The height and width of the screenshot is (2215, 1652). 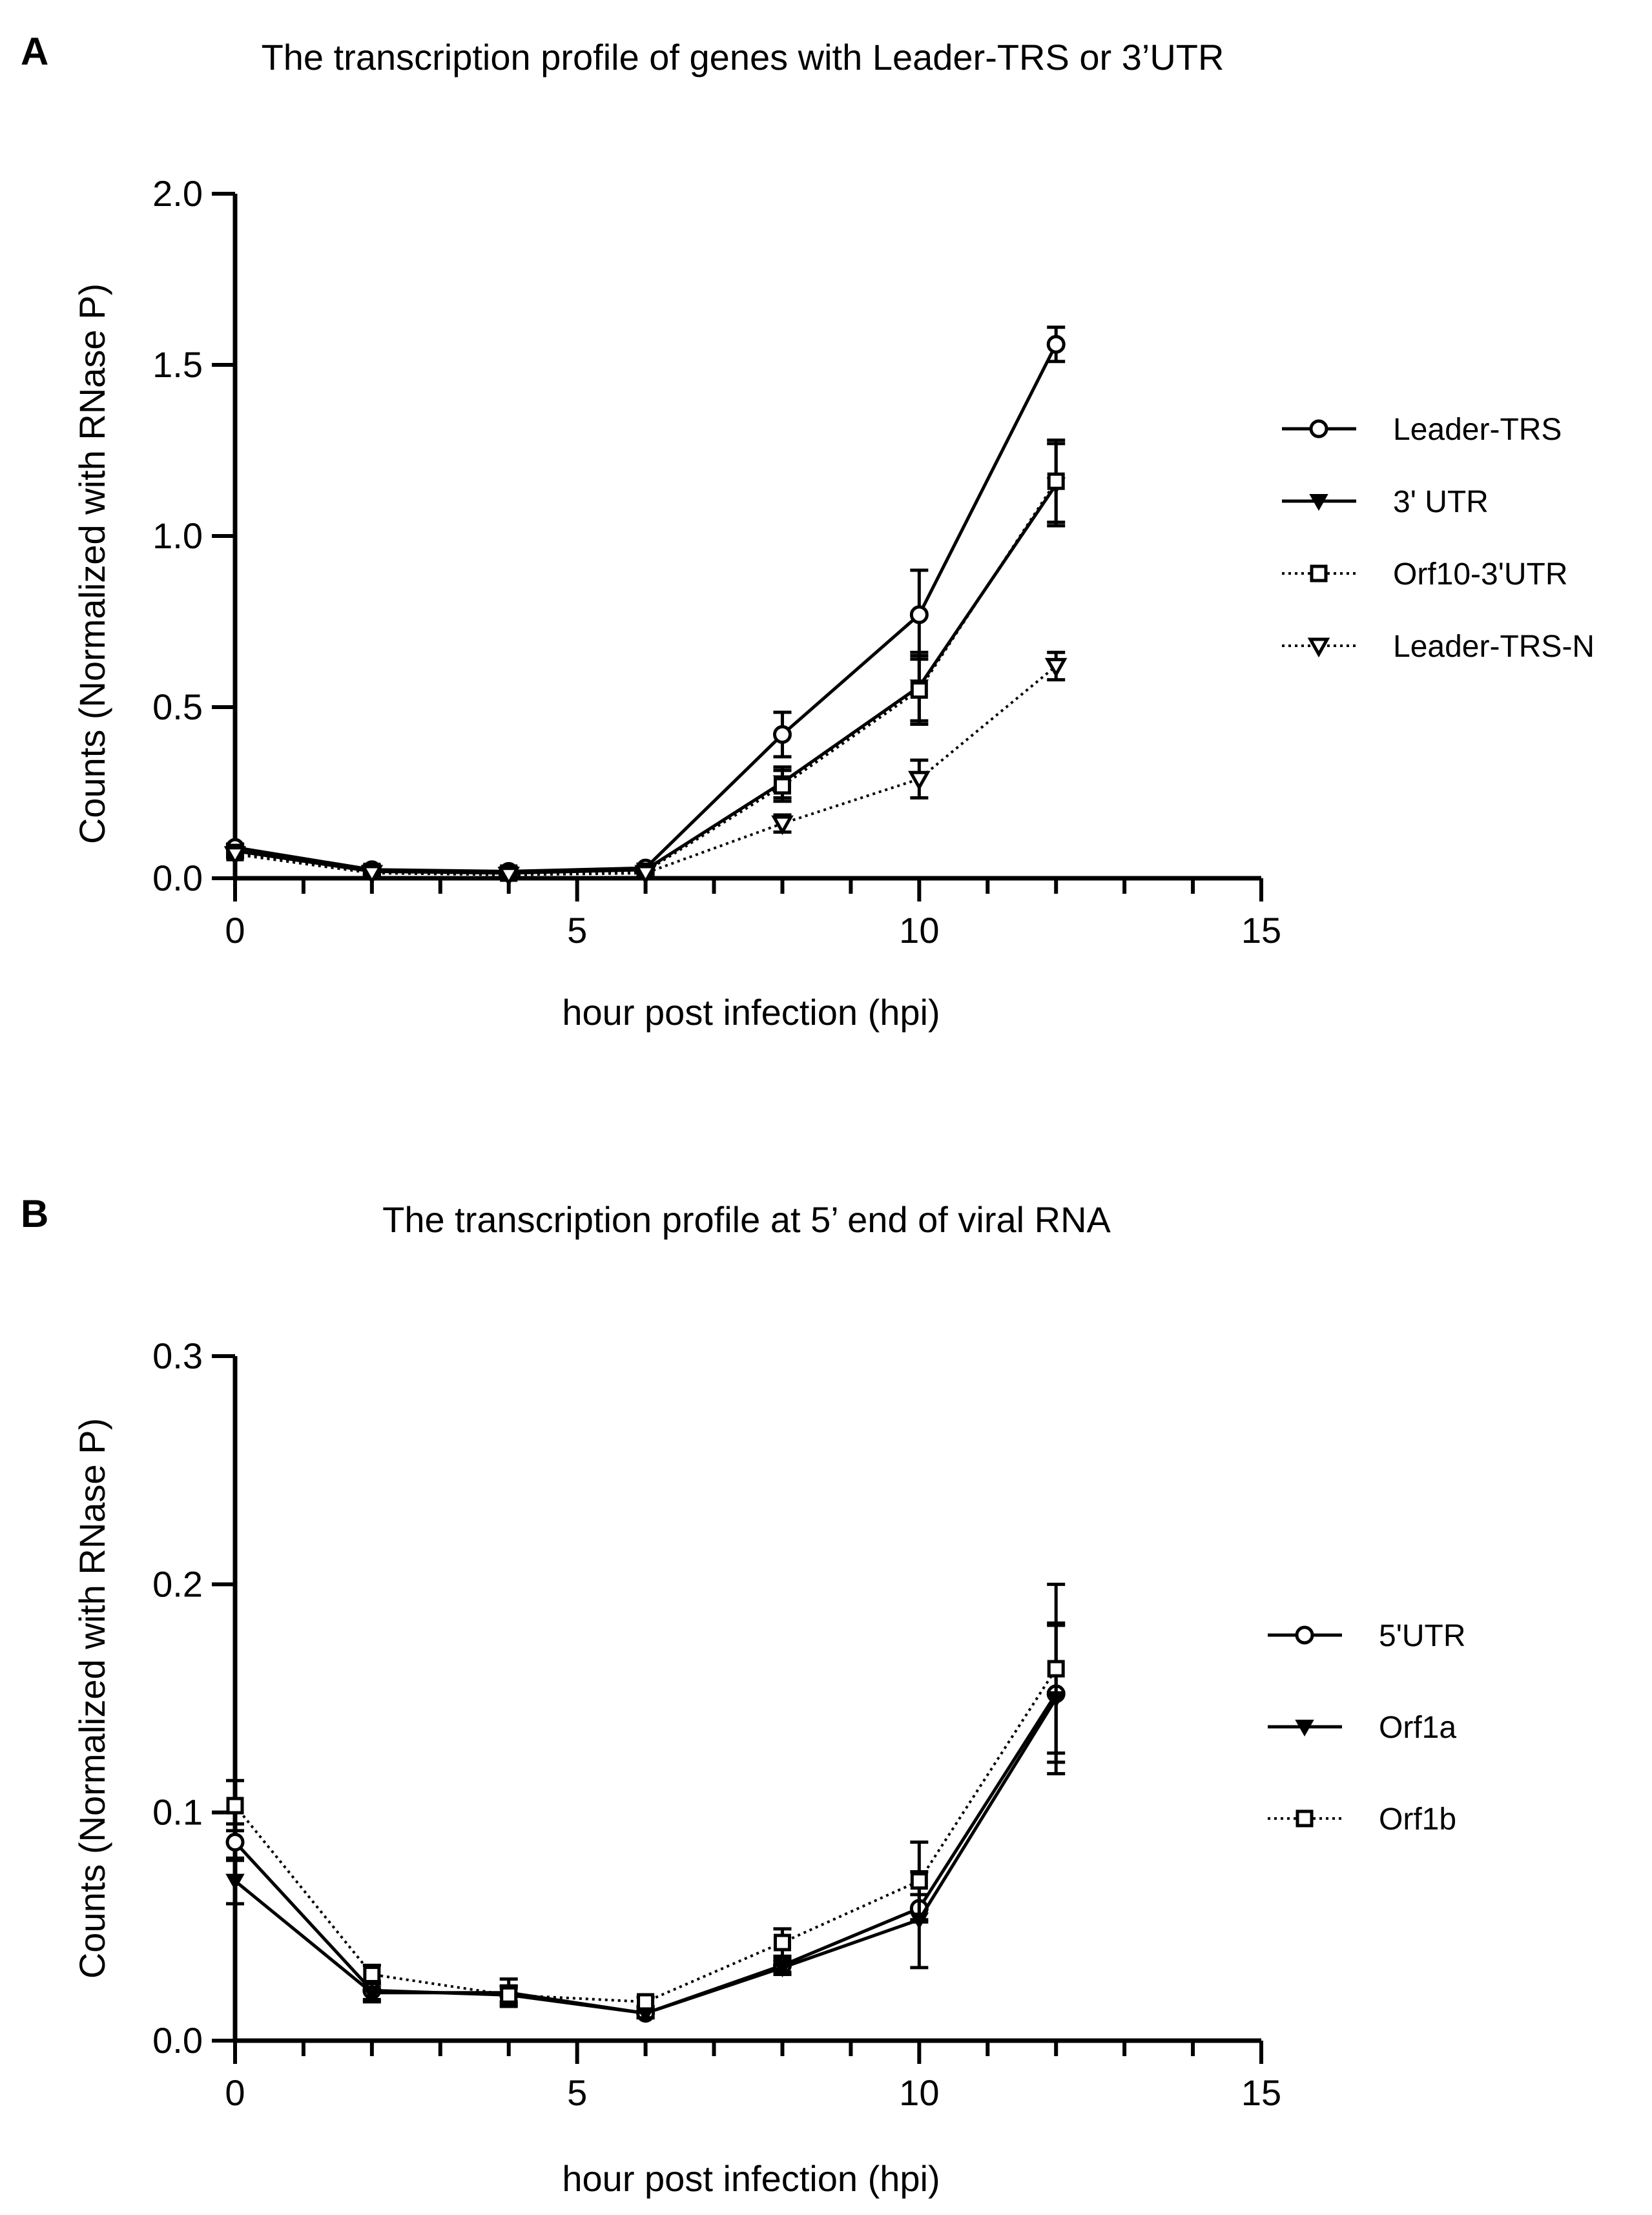 I want to click on panel-b-legend-label: 5'UTR, so click(x=1422, y=1636).